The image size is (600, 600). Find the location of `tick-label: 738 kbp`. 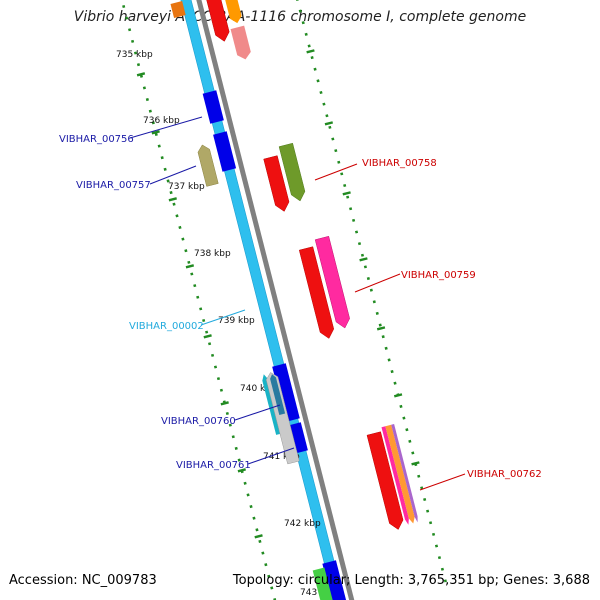

tick-label: 738 kbp is located at coordinates (212, 254).